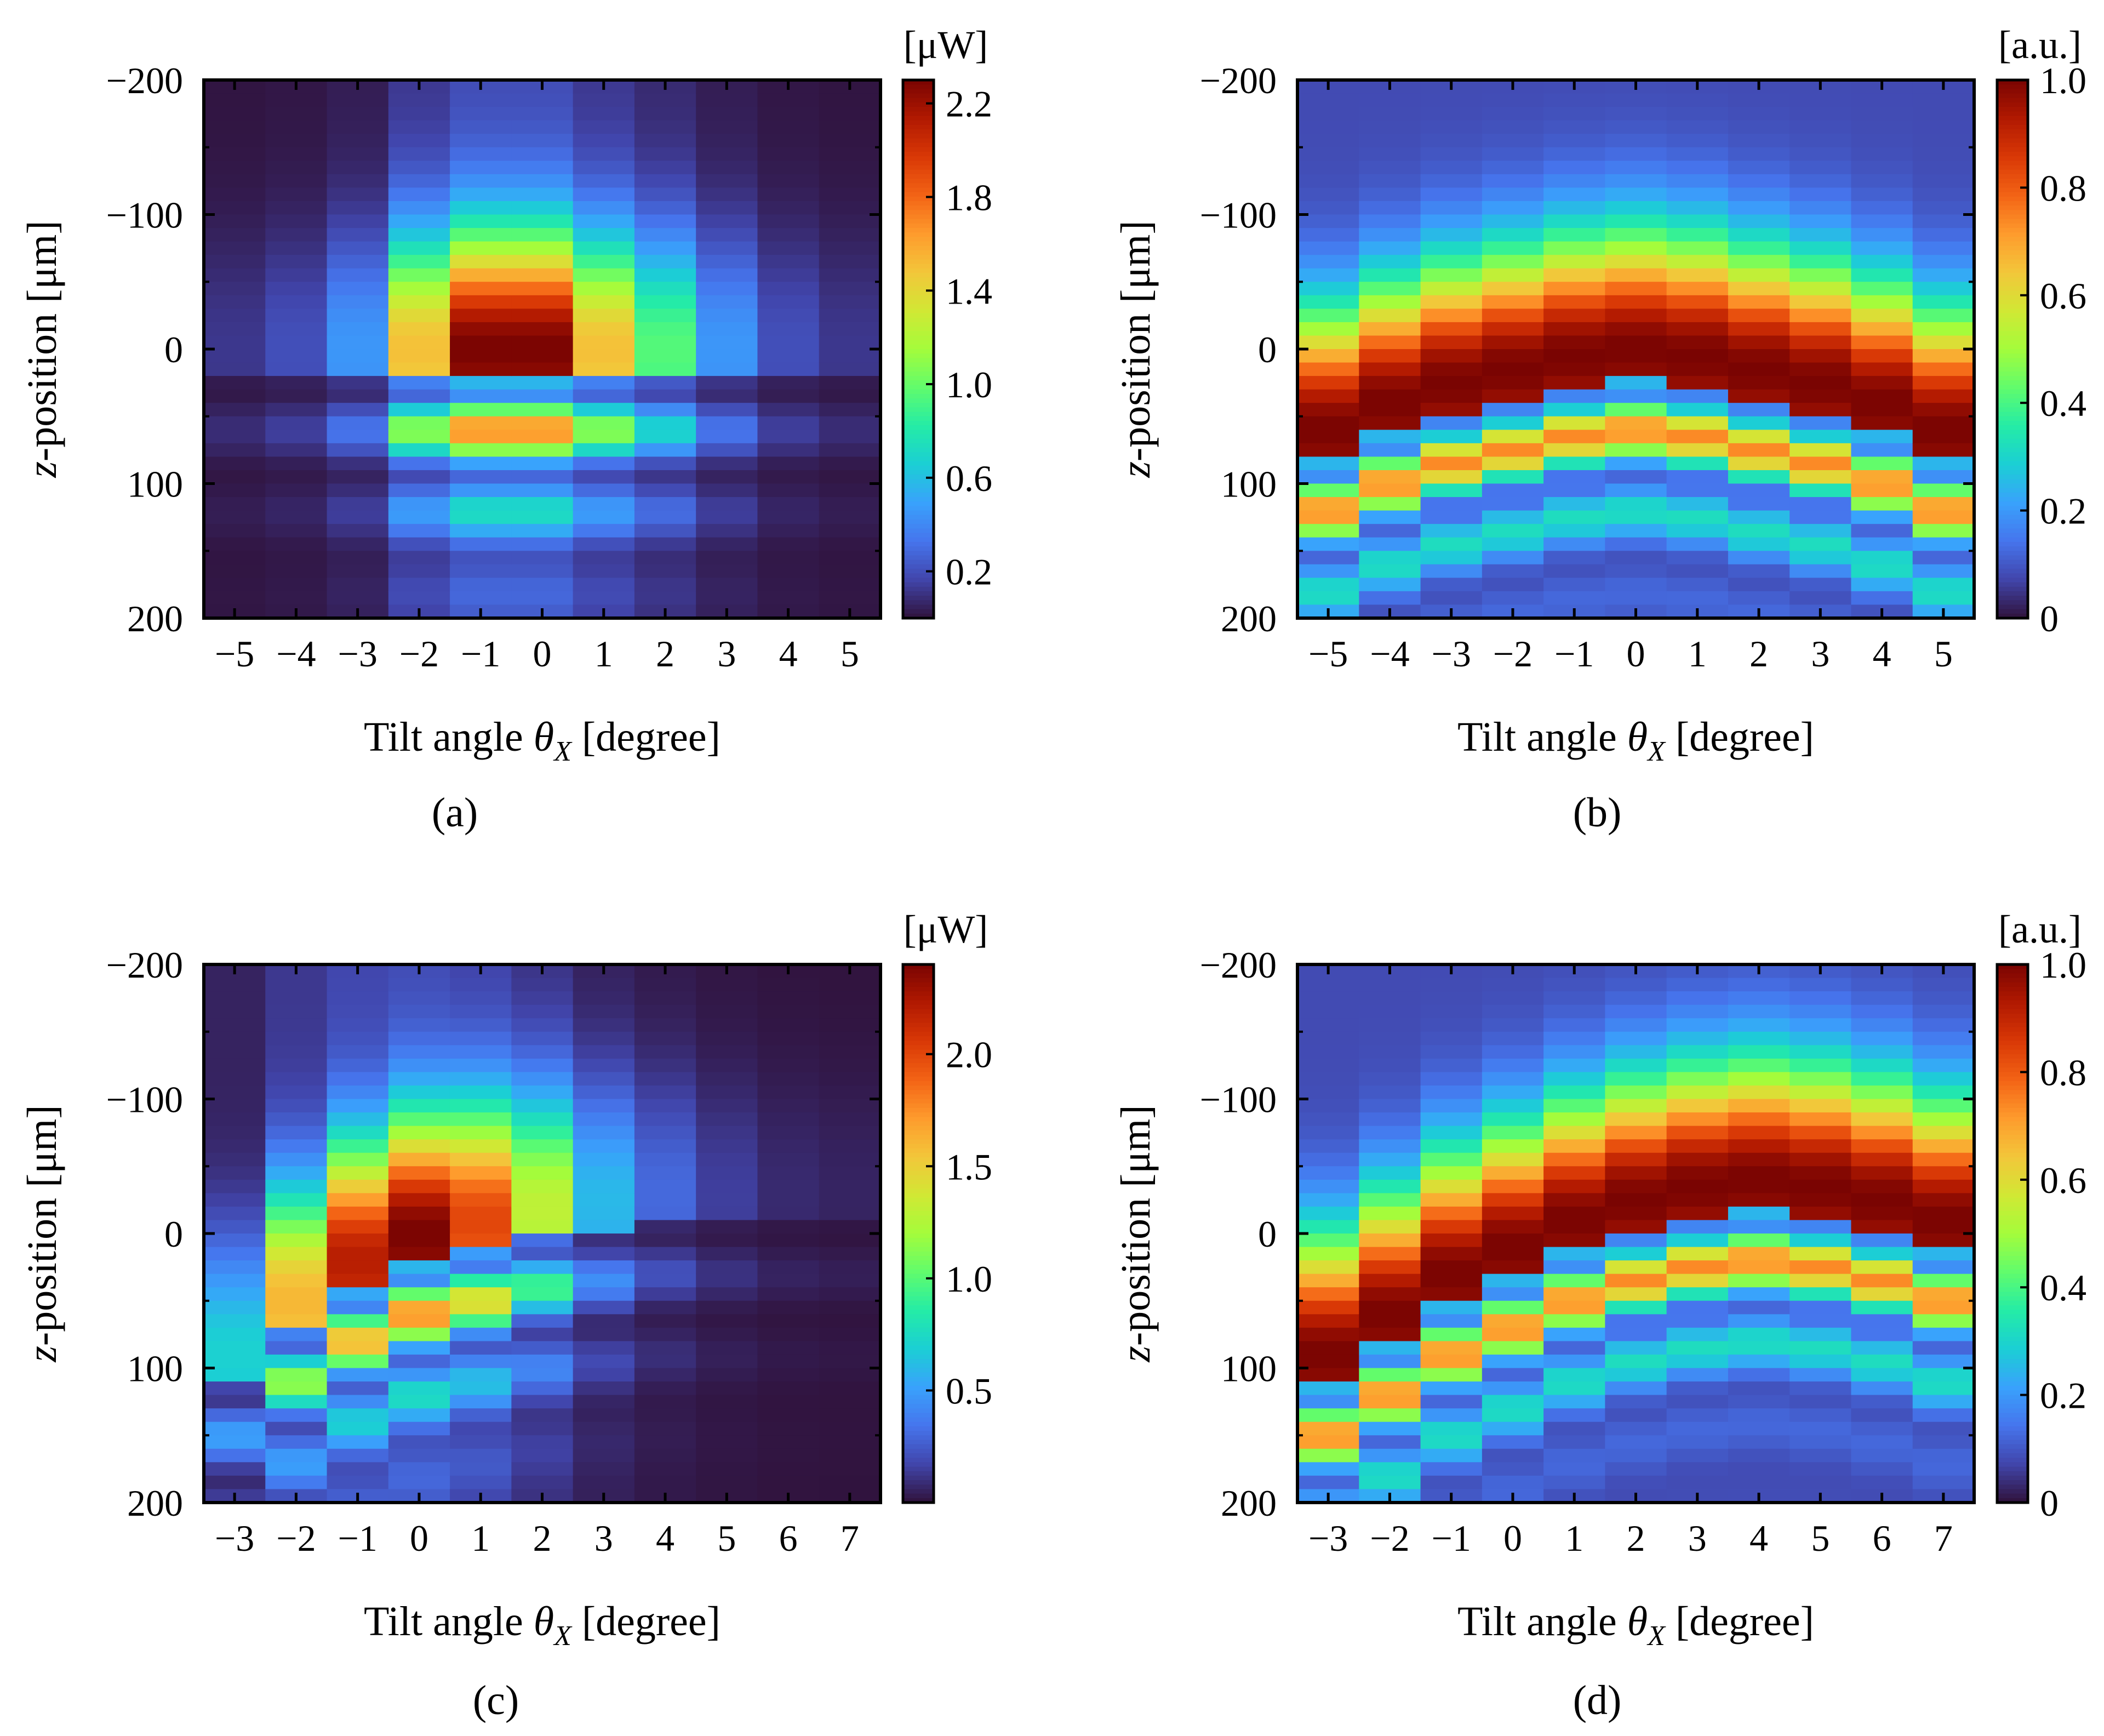 This screenshot has height=1736, width=2104. I want to click on y-tick-label: 0, so click(1268, 1234).